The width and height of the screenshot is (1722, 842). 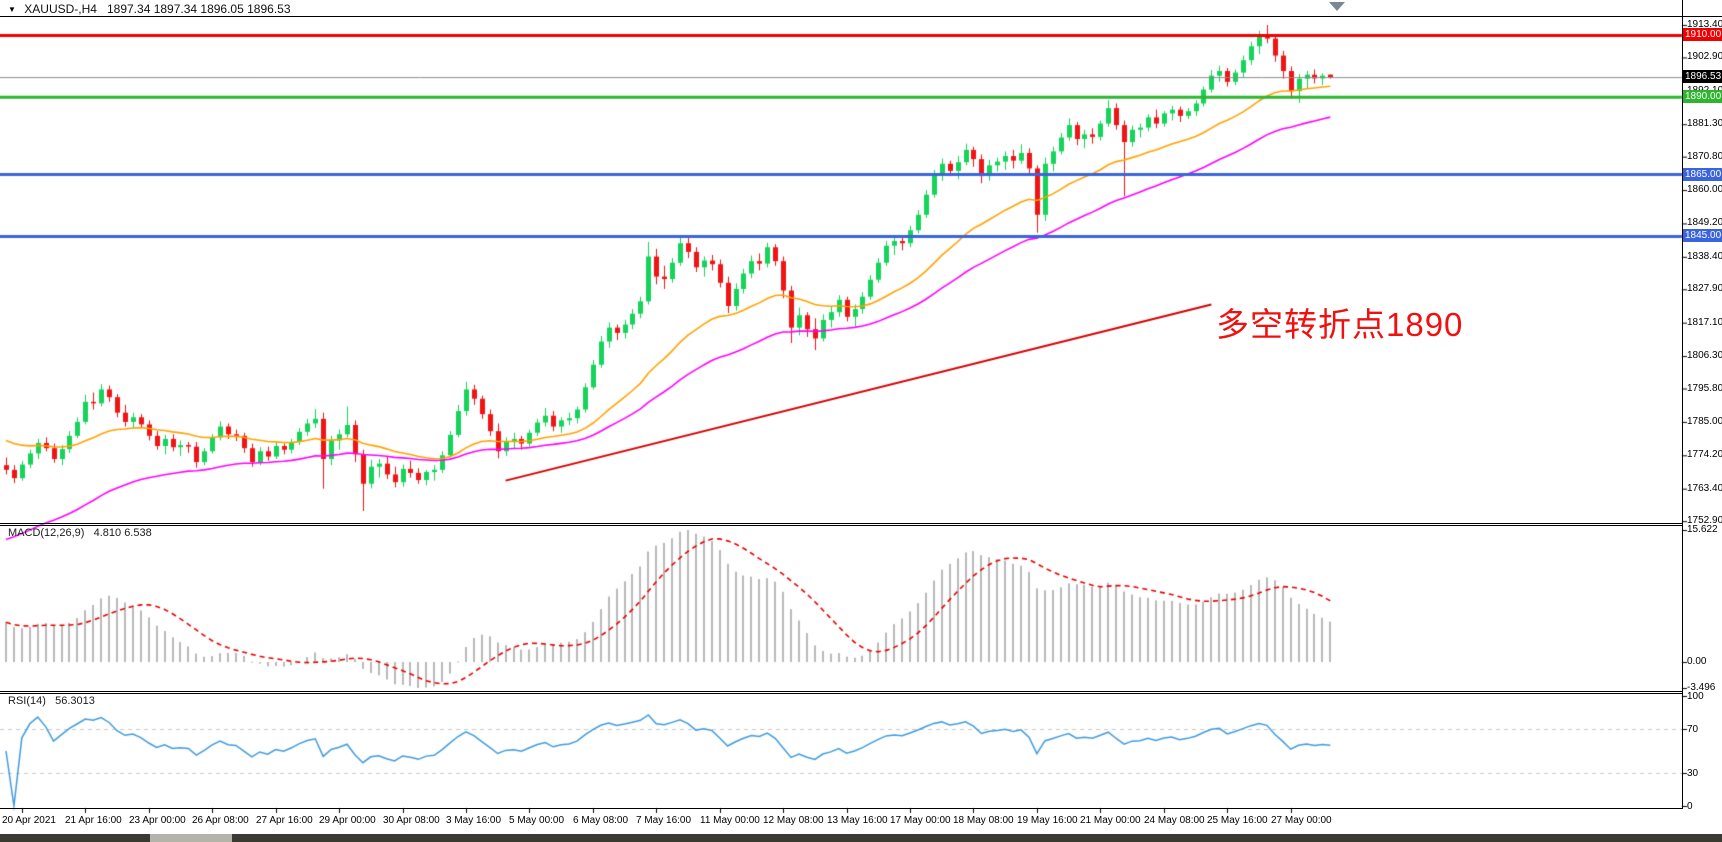 What do you see at coordinates (1682, 404) in the screenshot?
I see `price-axis-border` at bounding box center [1682, 404].